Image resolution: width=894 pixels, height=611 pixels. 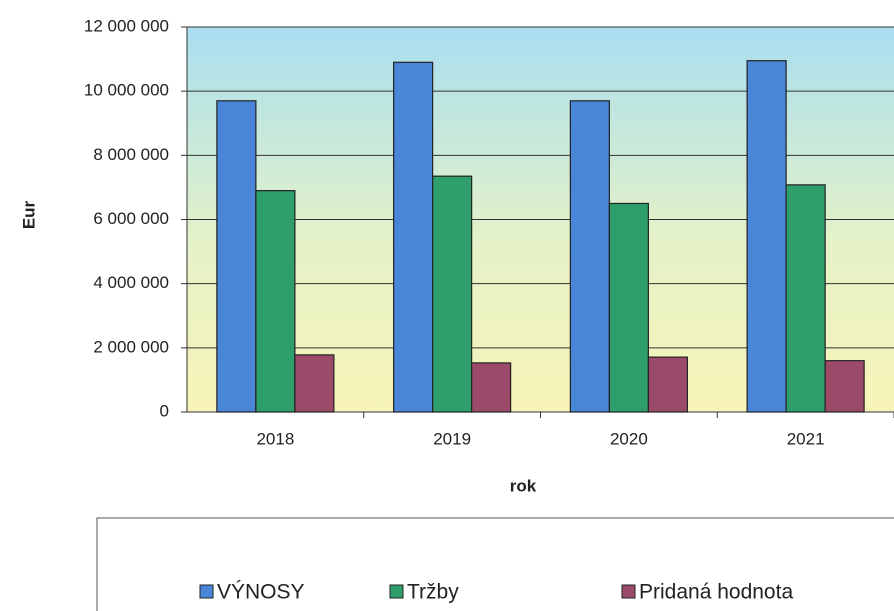 I want to click on y-tick-label: 12 000 000, so click(x=126, y=25).